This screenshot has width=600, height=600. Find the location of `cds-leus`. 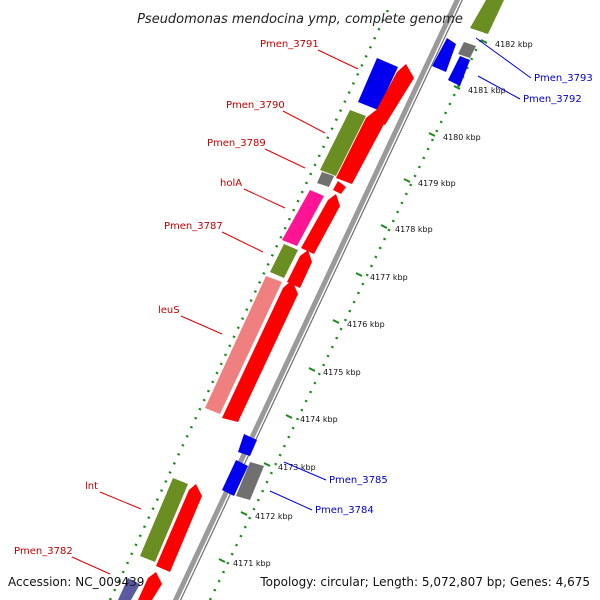

cds-leus is located at coordinates (260, 351).